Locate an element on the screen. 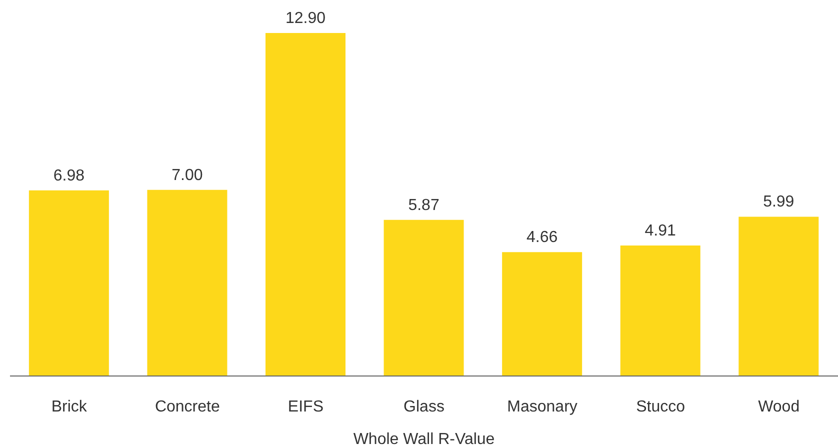 This screenshot has width=838, height=448. data-label: 5.87 is located at coordinates (424, 205).